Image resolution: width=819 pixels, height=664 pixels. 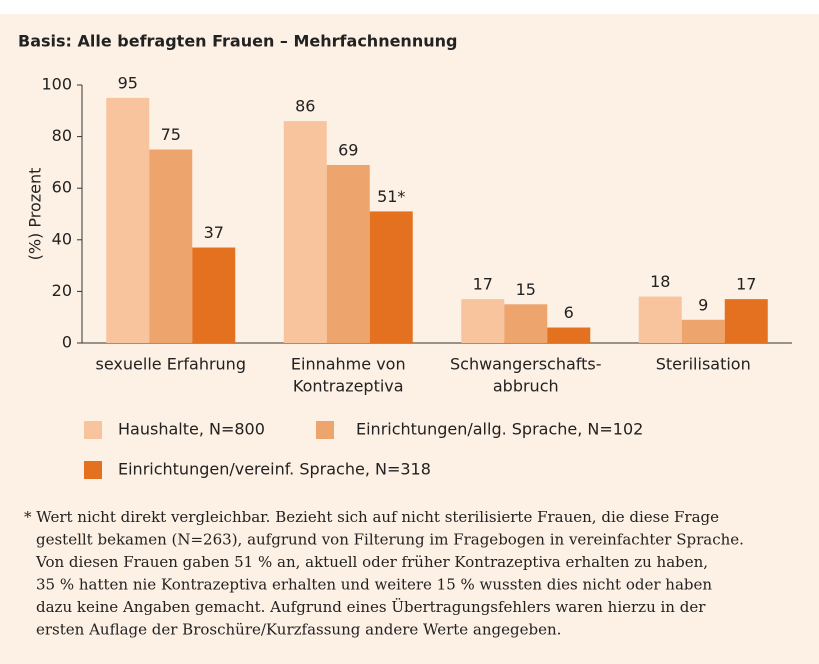 What do you see at coordinates (62, 238) in the screenshot?
I see `y-tick-label: 40` at bounding box center [62, 238].